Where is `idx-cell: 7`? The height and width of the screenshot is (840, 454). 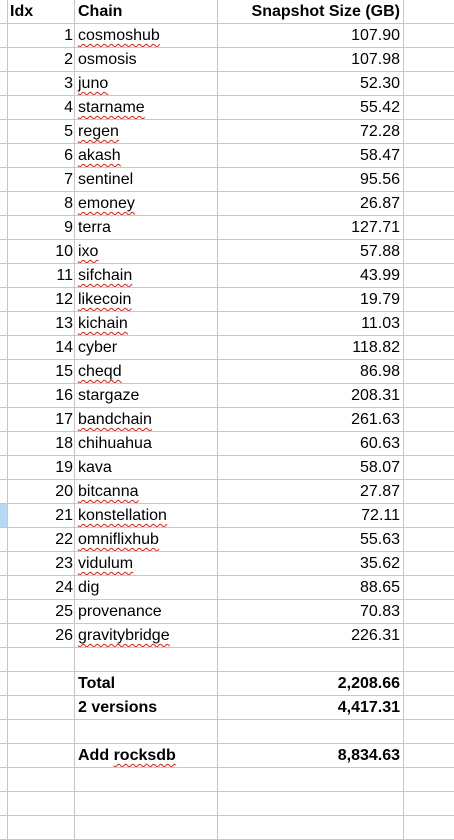 idx-cell: 7 is located at coordinates (41, 179).